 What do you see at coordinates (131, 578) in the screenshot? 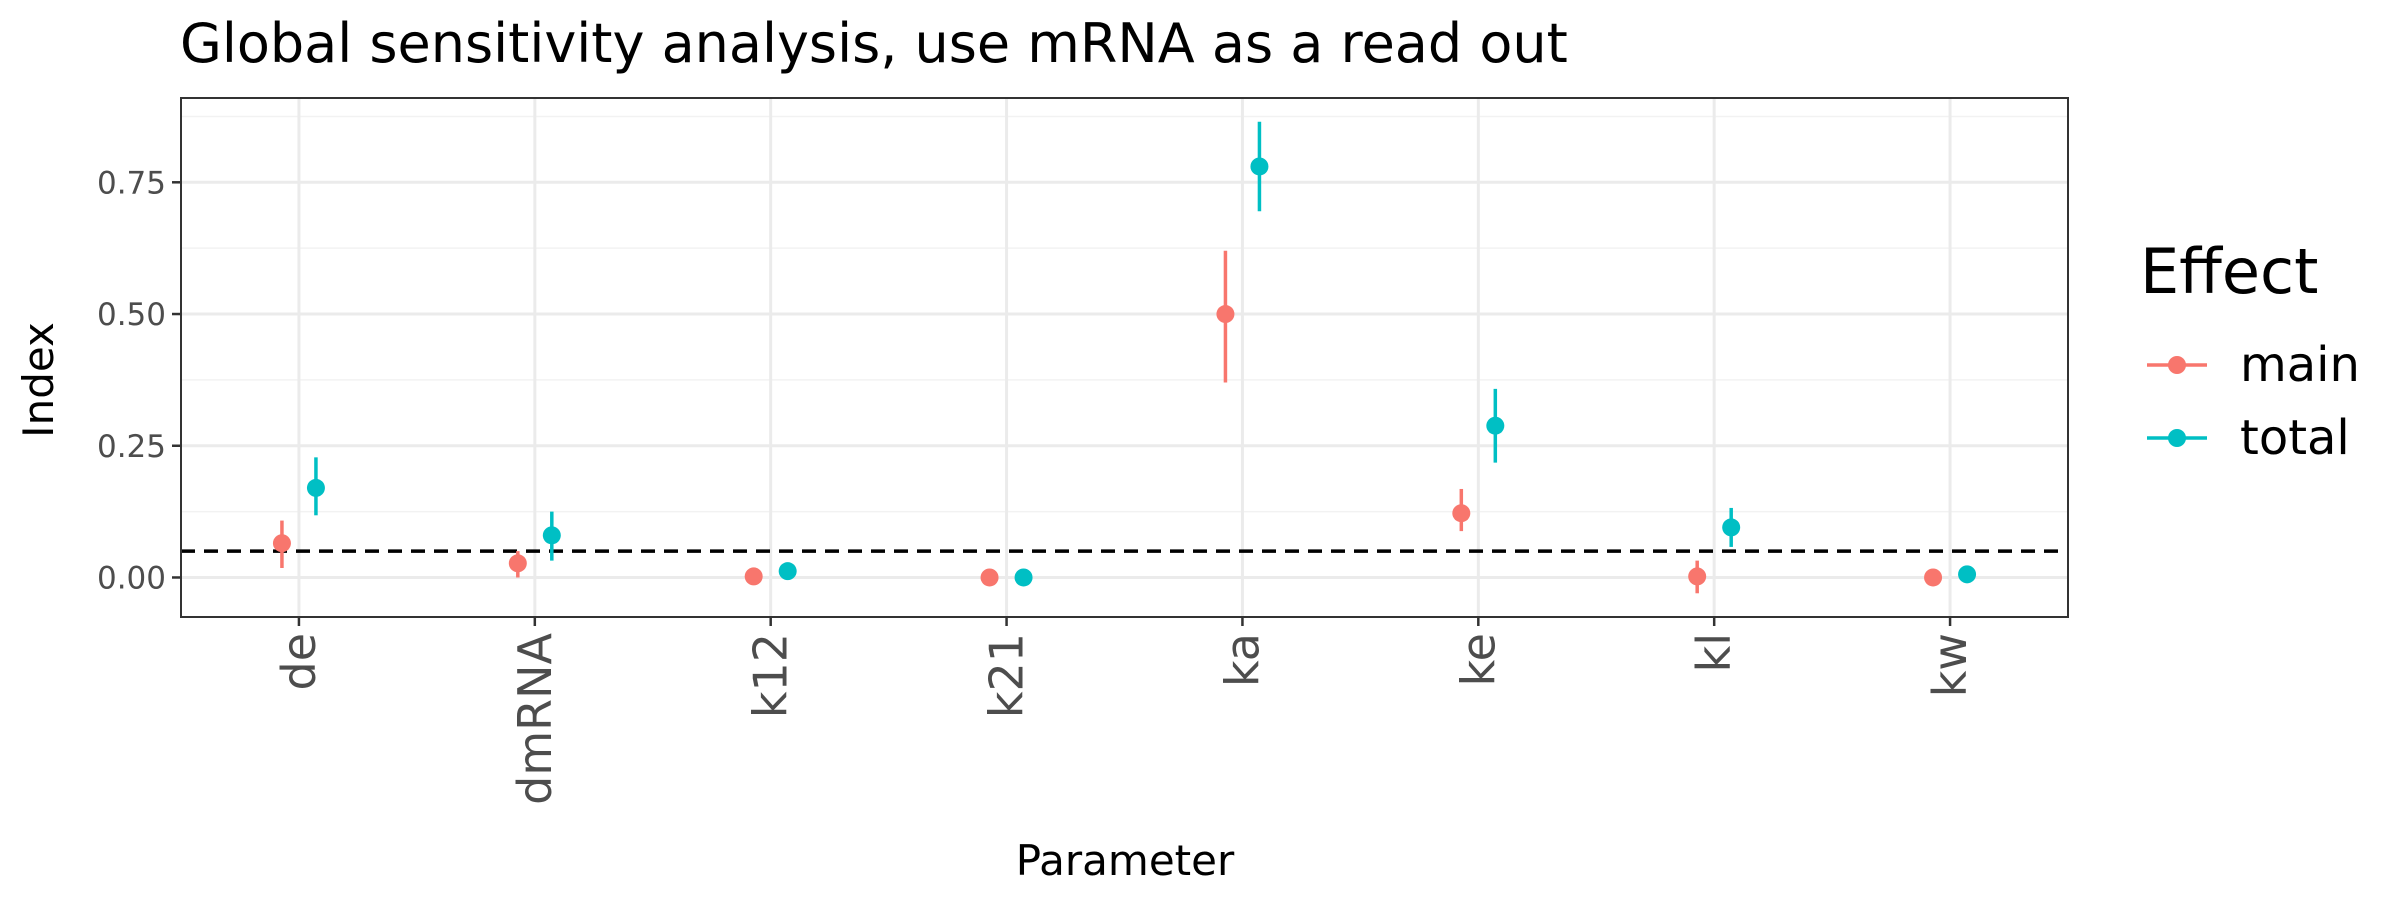
I see `y-tick-label: 0.00` at bounding box center [131, 578].